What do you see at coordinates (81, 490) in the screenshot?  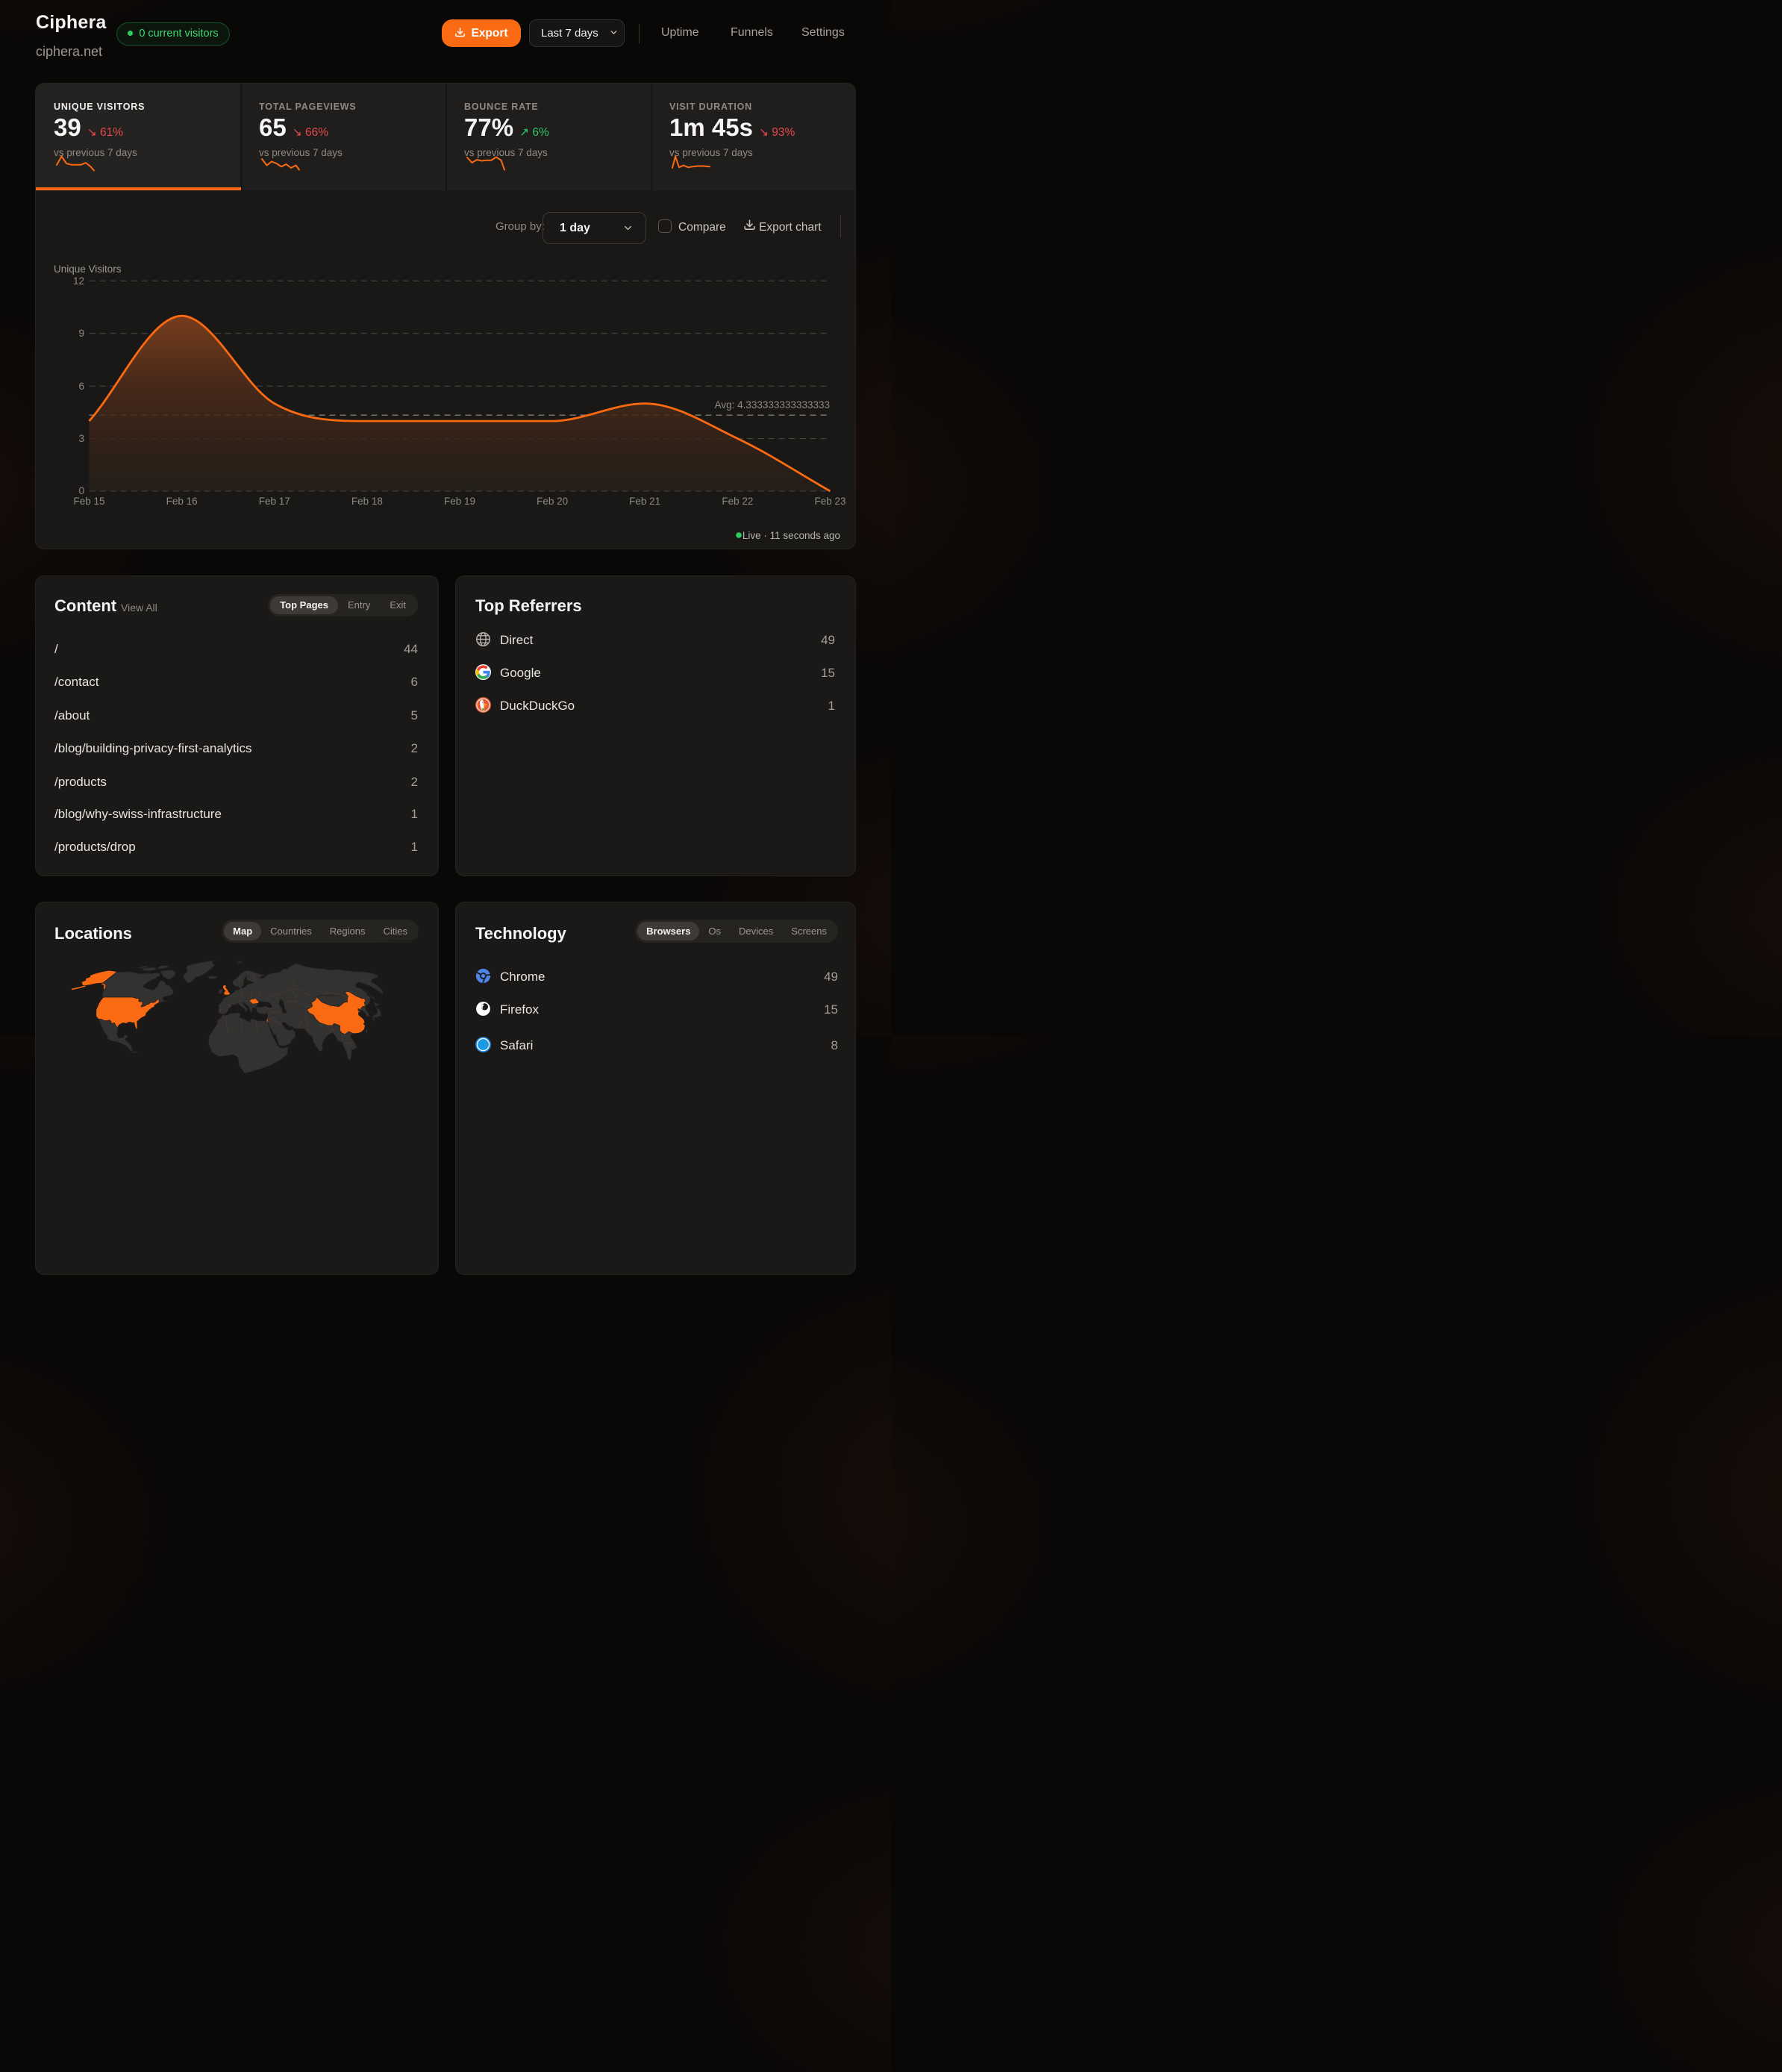 I see `svg-text: 0` at bounding box center [81, 490].